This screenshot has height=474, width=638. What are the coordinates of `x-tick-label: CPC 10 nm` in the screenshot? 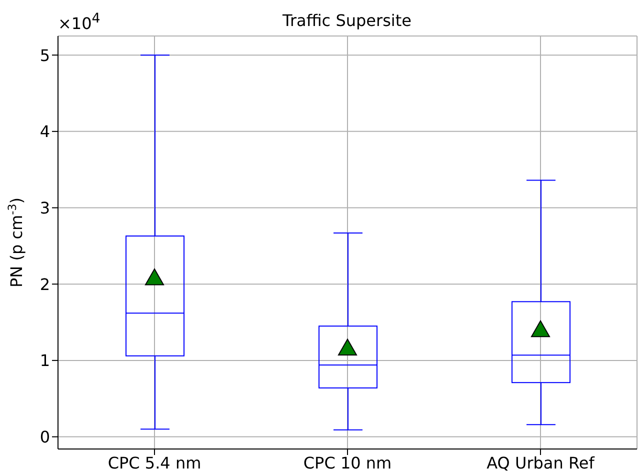 It's located at (347, 462).